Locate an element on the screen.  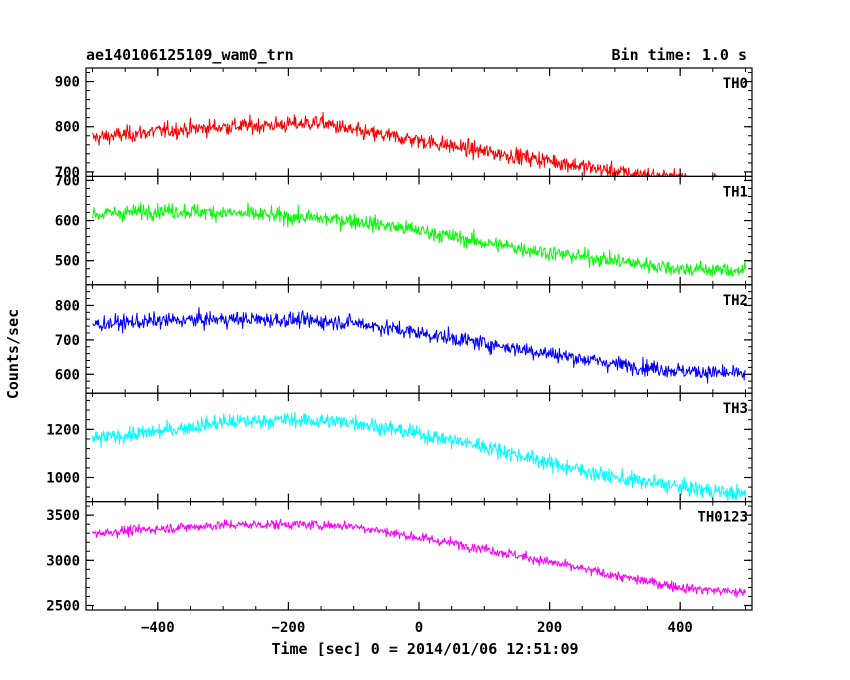
panel-label-th0123: TH0123 is located at coordinates (722, 518).